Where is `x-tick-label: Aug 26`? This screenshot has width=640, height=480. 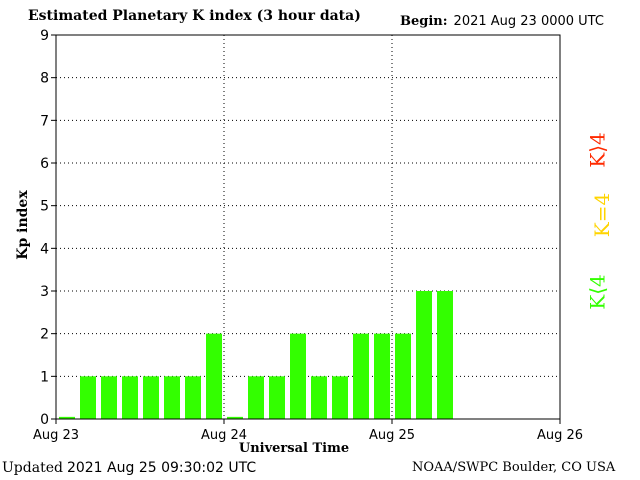
x-tick-label: Aug 26 is located at coordinates (560, 435).